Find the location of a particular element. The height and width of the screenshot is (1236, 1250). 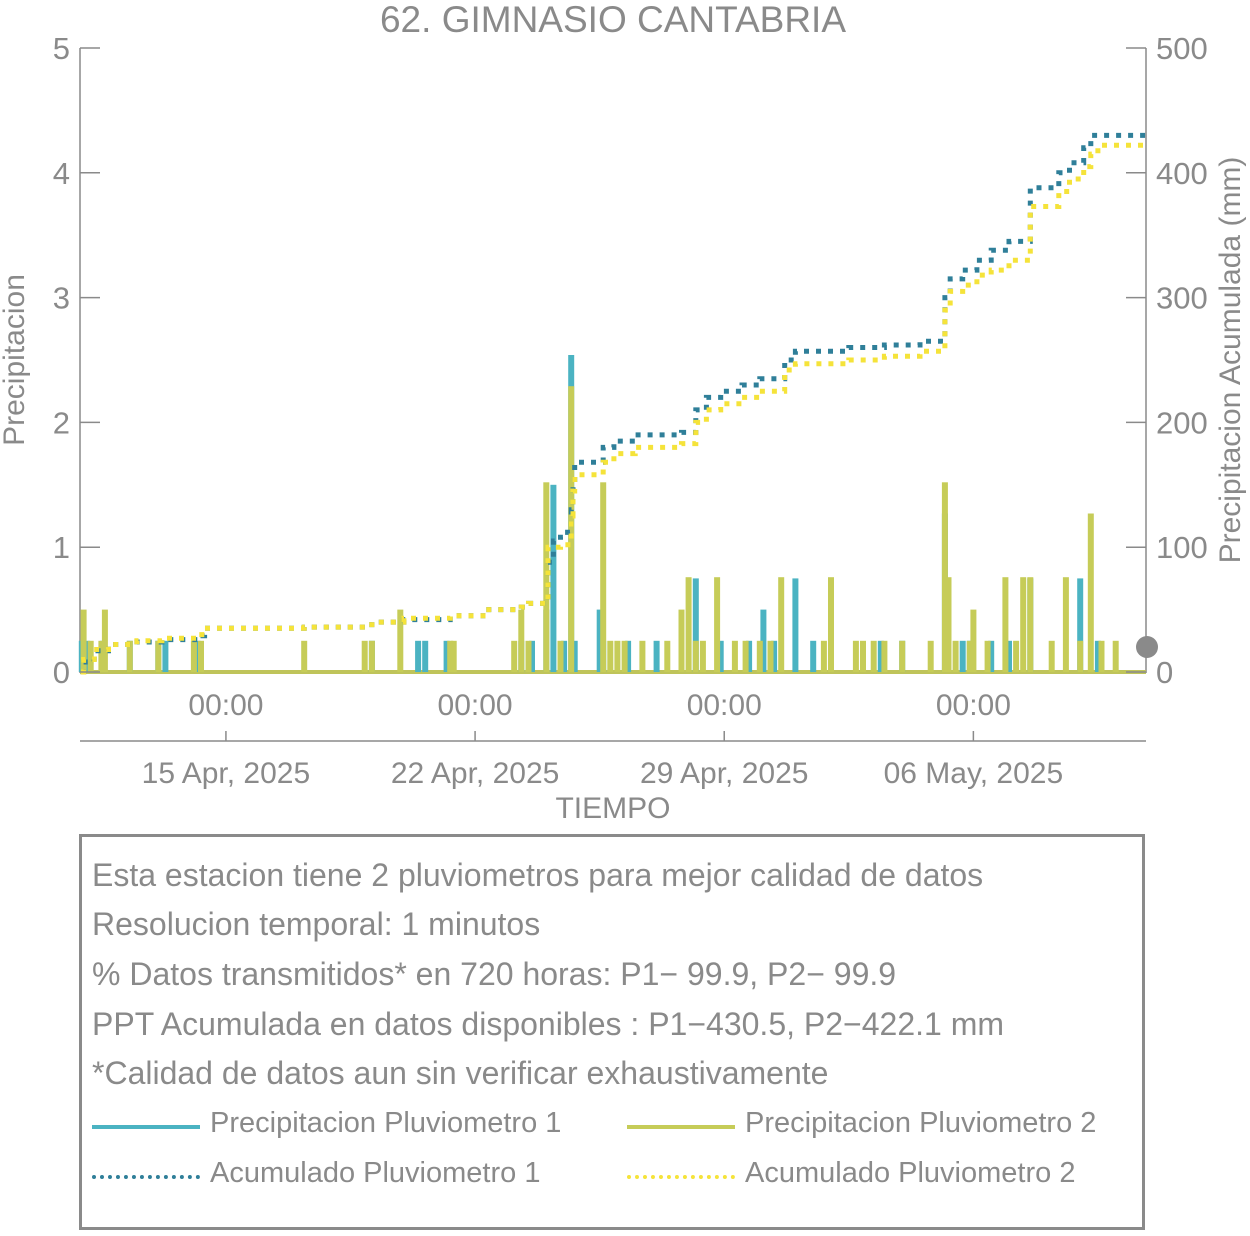

x-tick-date-label: 06 May, 2025 is located at coordinates (974, 773).